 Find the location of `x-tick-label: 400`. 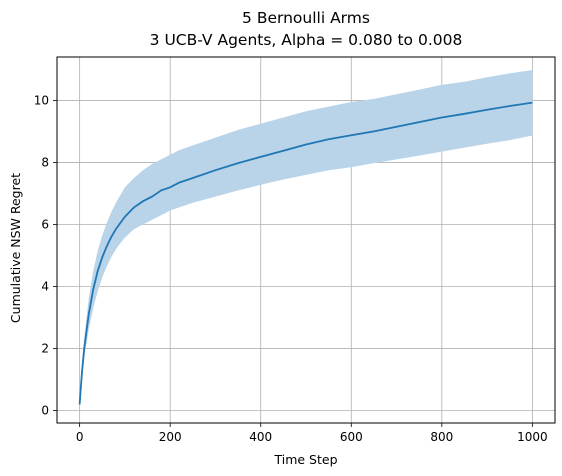

x-tick-label: 400 is located at coordinates (260, 437).